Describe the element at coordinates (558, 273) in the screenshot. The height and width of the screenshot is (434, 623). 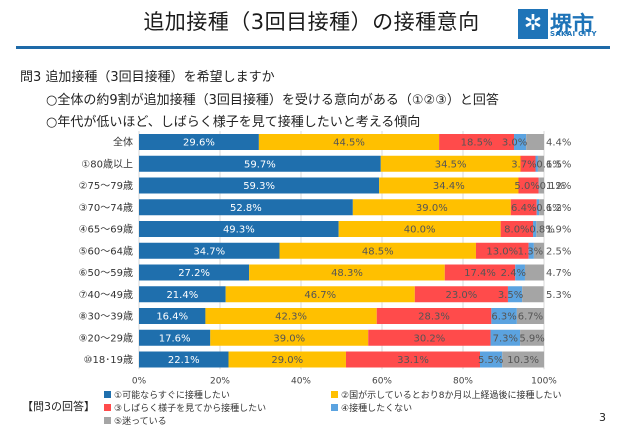
I see `data-label: 4.7%` at that location.